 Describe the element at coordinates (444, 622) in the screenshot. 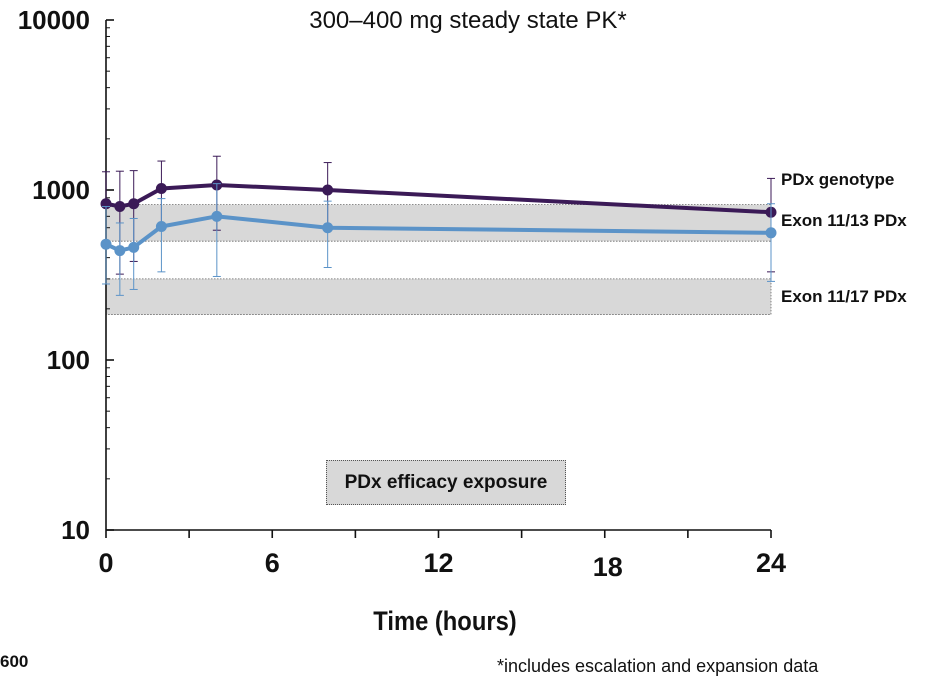

I see `x-axis-label: Time (hours)` at that location.